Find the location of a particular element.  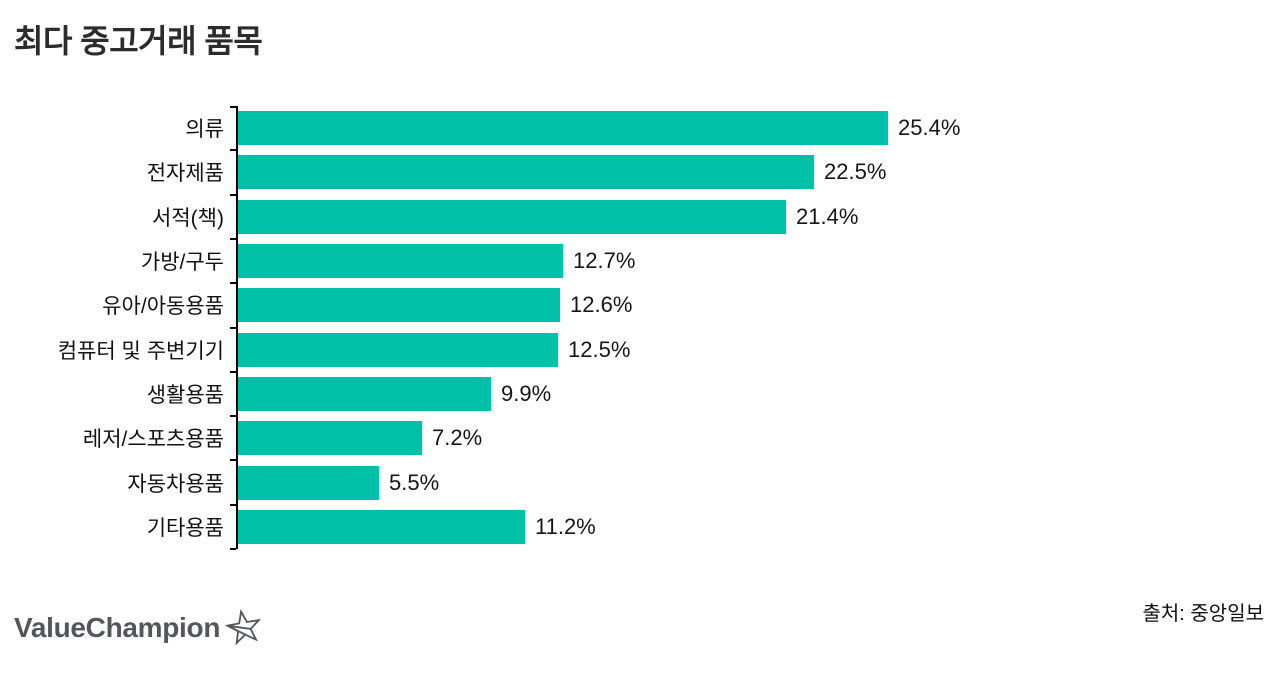

plot-area: 12.6% is located at coordinates (758, 305).